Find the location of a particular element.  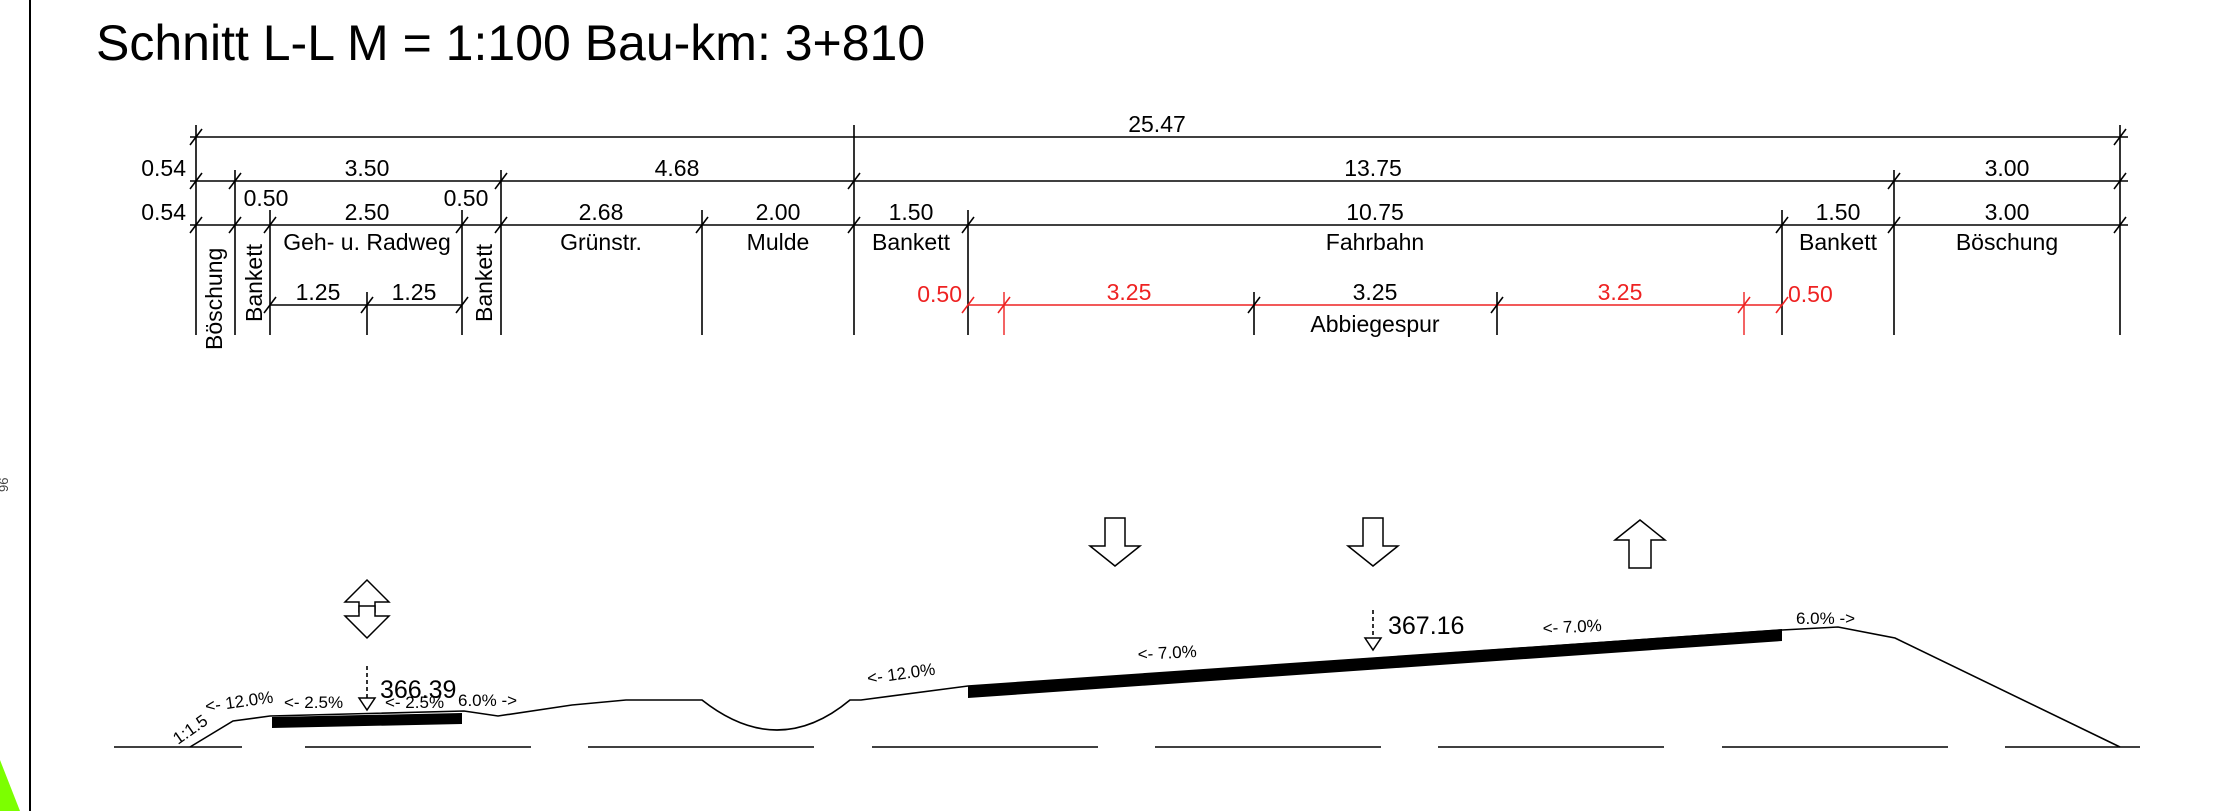

elevation-marker-left is located at coordinates (367, 689).